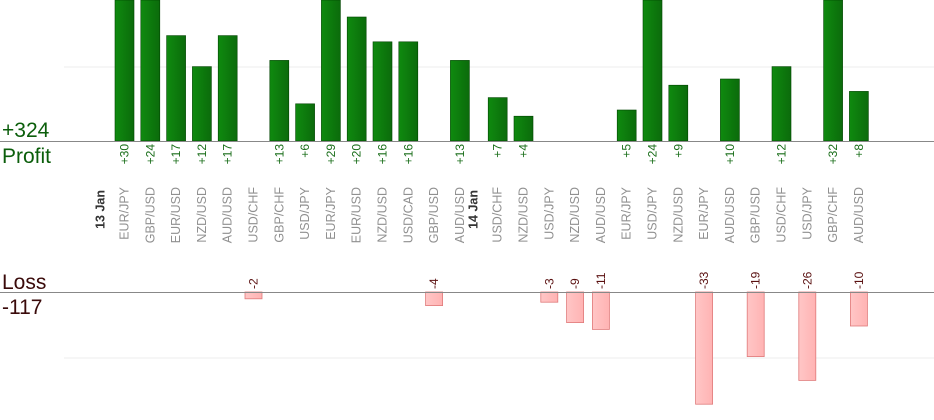 Image resolution: width=934 pixels, height=420 pixels. Describe the element at coordinates (498, 151) in the screenshot. I see `profit-value-label: +7` at that location.